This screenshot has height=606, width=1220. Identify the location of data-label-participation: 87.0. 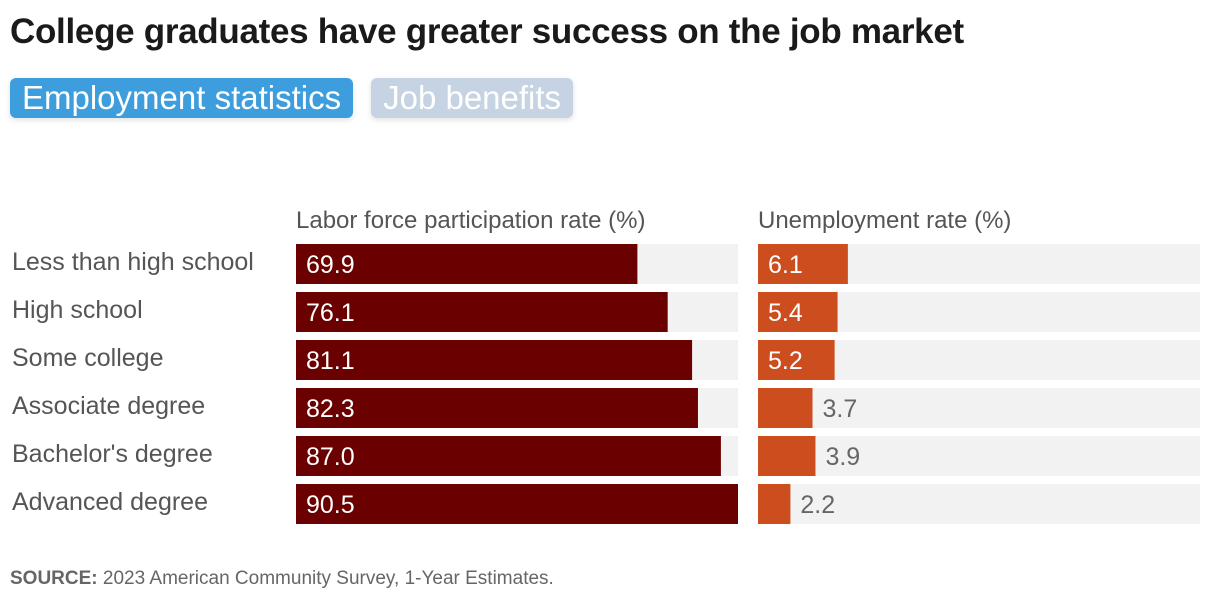
(330, 457).